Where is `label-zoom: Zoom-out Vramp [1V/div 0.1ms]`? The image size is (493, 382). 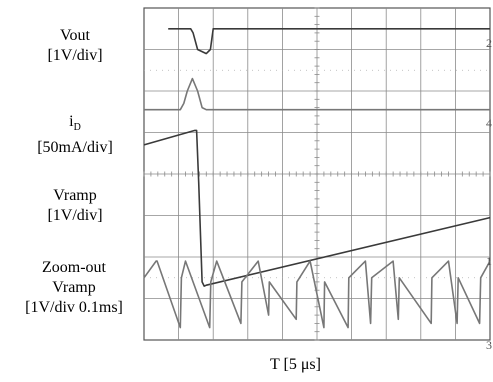 label-zoom: Zoom-out Vramp [1V/div 0.1ms] is located at coordinates (74, 287).